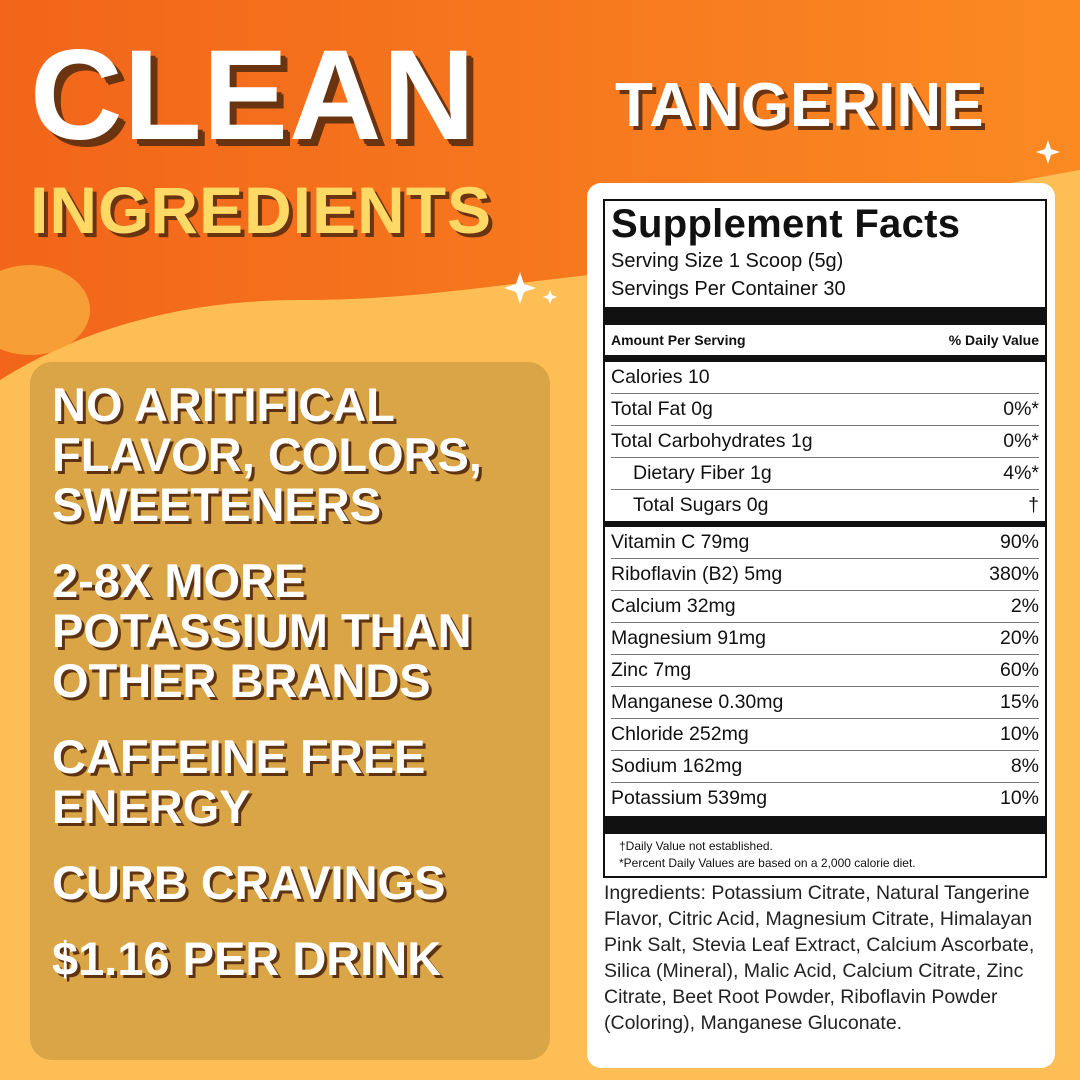  What do you see at coordinates (688, 638) in the screenshot?
I see `row-label: Magnesium 91mg` at bounding box center [688, 638].